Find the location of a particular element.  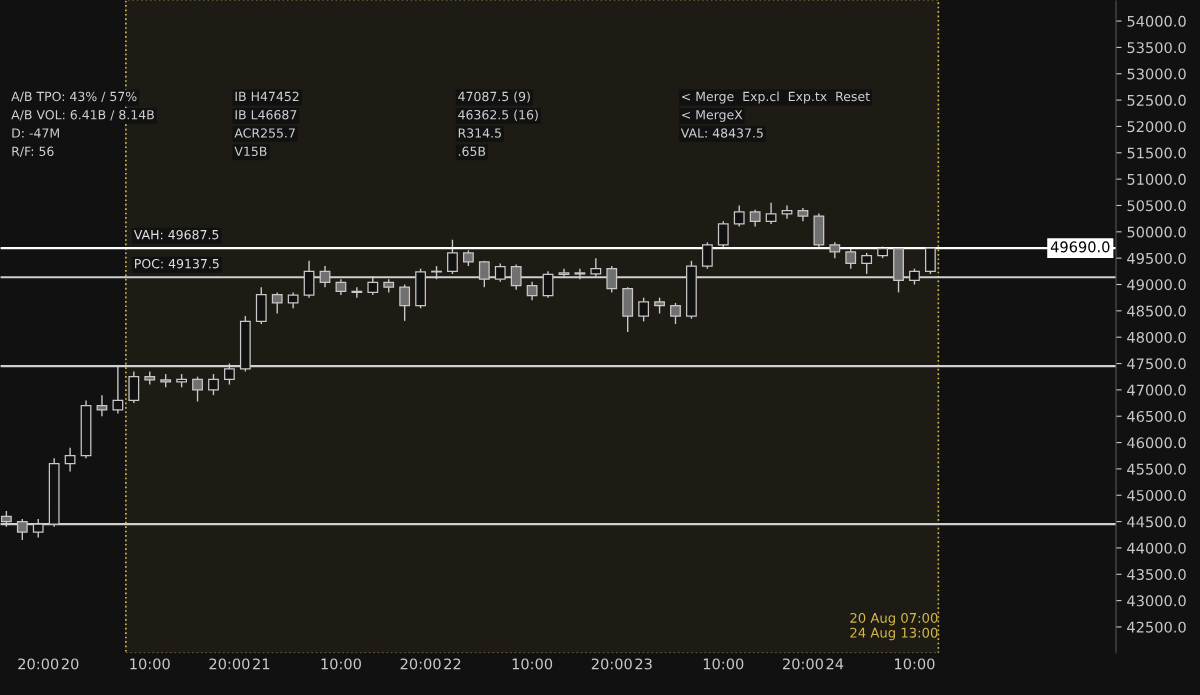

annotation: < Merge Exp.cl Exp.tx Reset is located at coordinates (776, 97).